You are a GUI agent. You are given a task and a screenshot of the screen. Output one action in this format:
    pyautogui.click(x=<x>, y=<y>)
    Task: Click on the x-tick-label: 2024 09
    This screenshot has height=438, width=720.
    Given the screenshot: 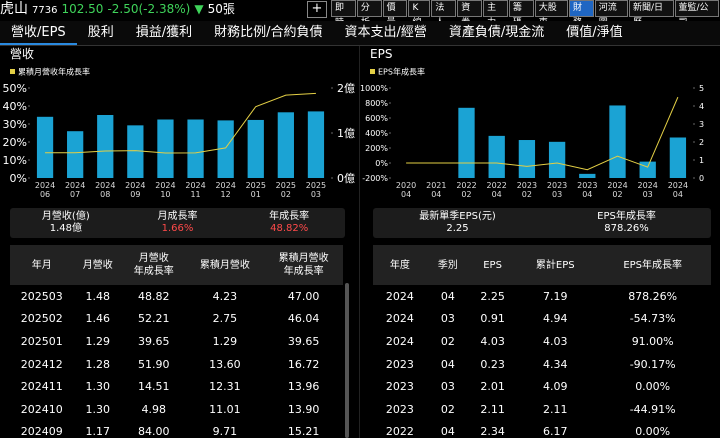 What is the action you would take?
    pyautogui.click(x=135, y=190)
    